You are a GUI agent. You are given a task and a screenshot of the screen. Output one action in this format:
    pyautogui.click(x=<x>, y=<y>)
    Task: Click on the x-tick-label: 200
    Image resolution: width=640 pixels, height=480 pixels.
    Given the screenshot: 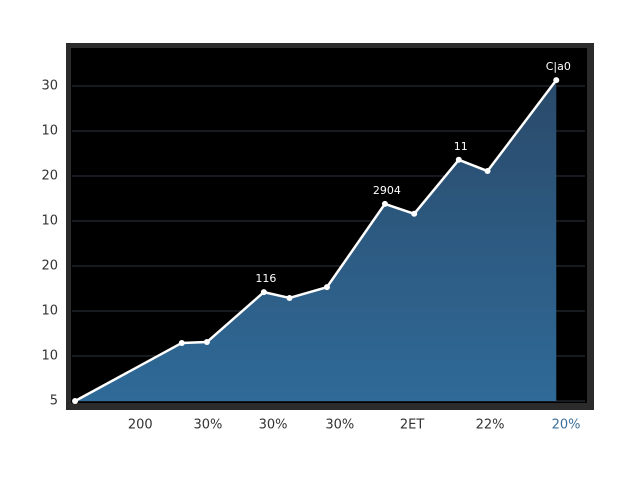 What is the action you would take?
    pyautogui.click(x=140, y=425)
    